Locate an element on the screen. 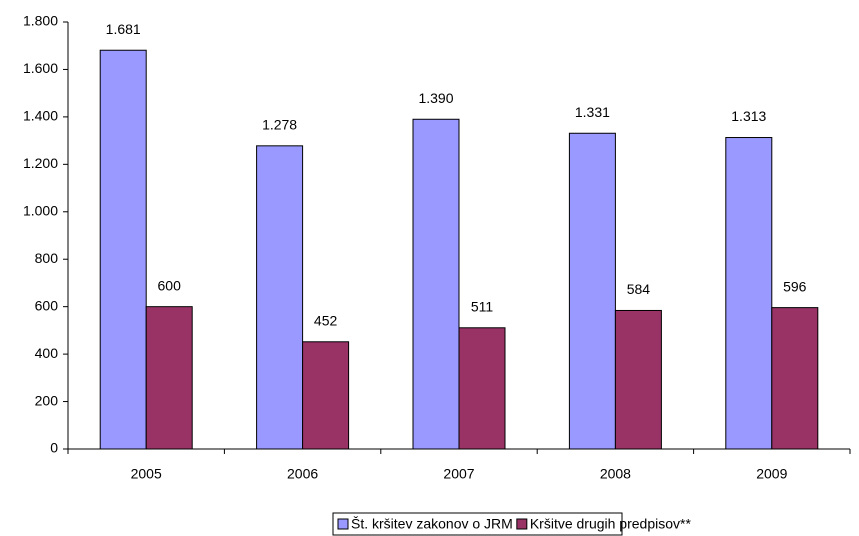 The image size is (859, 536). y-tick-label: 1.400 is located at coordinates (40, 116).